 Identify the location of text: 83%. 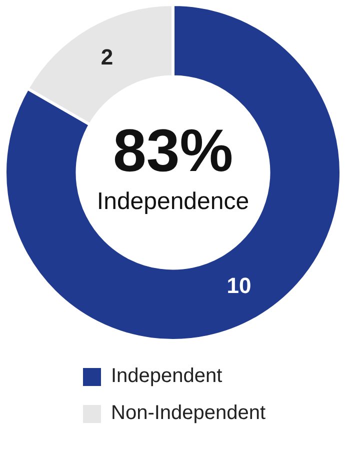
(173, 150).